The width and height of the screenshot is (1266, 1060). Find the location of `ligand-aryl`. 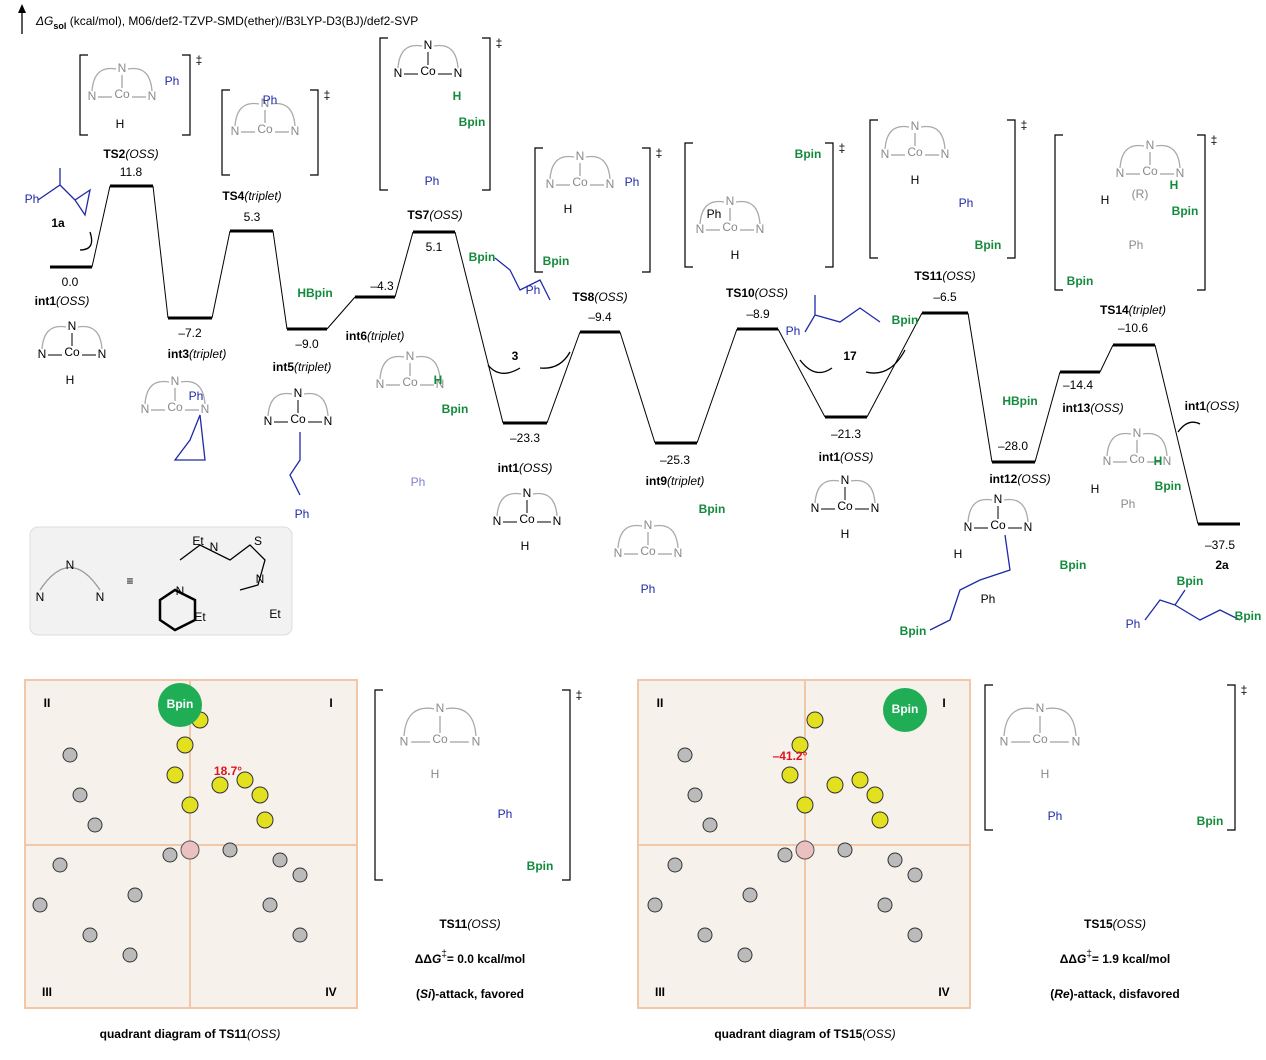

ligand-aryl is located at coordinates (177, 610).